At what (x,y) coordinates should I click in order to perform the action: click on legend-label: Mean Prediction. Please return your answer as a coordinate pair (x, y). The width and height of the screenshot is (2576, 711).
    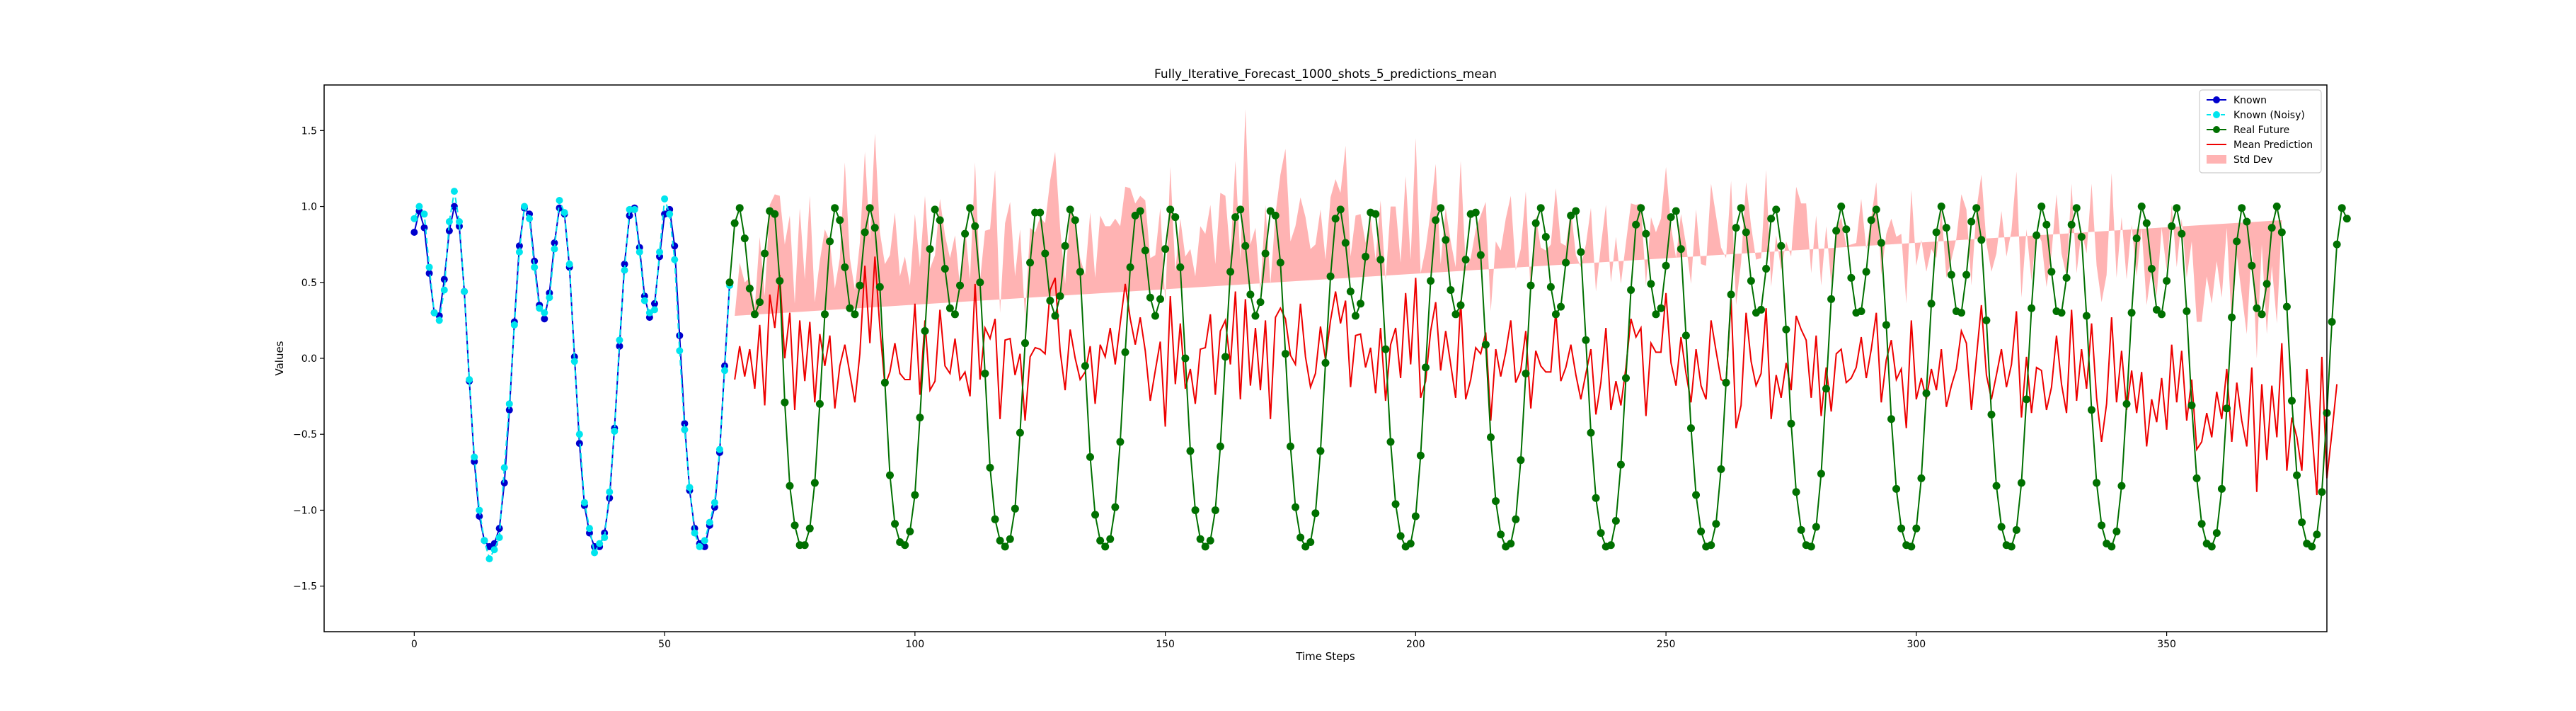
    Looking at the image, I should click on (2273, 145).